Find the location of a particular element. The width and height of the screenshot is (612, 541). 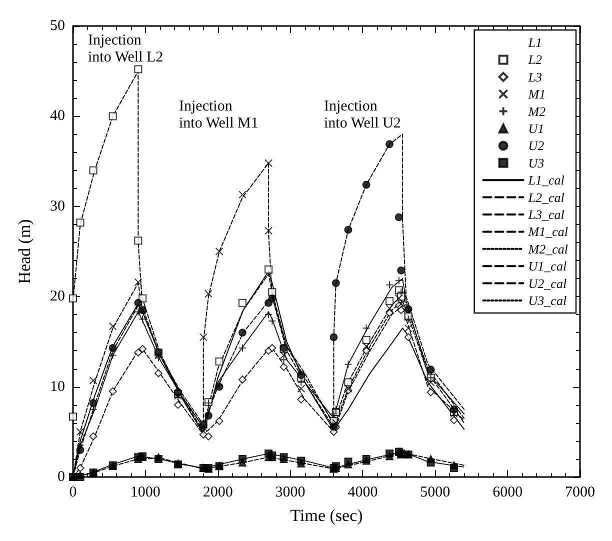

legend-label: U3 is located at coordinates (536, 162).